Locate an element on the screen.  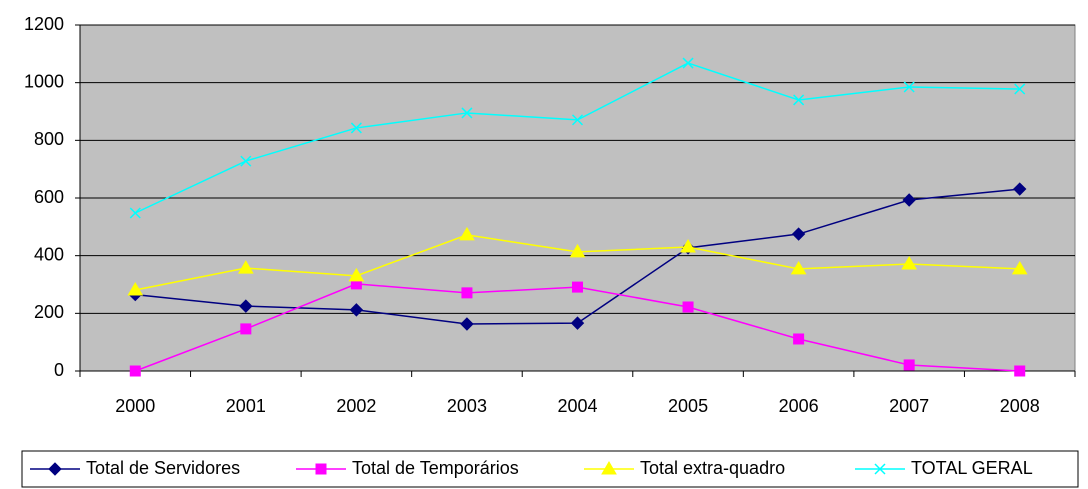
legend-label: Total de Servidores is located at coordinates (163, 468).